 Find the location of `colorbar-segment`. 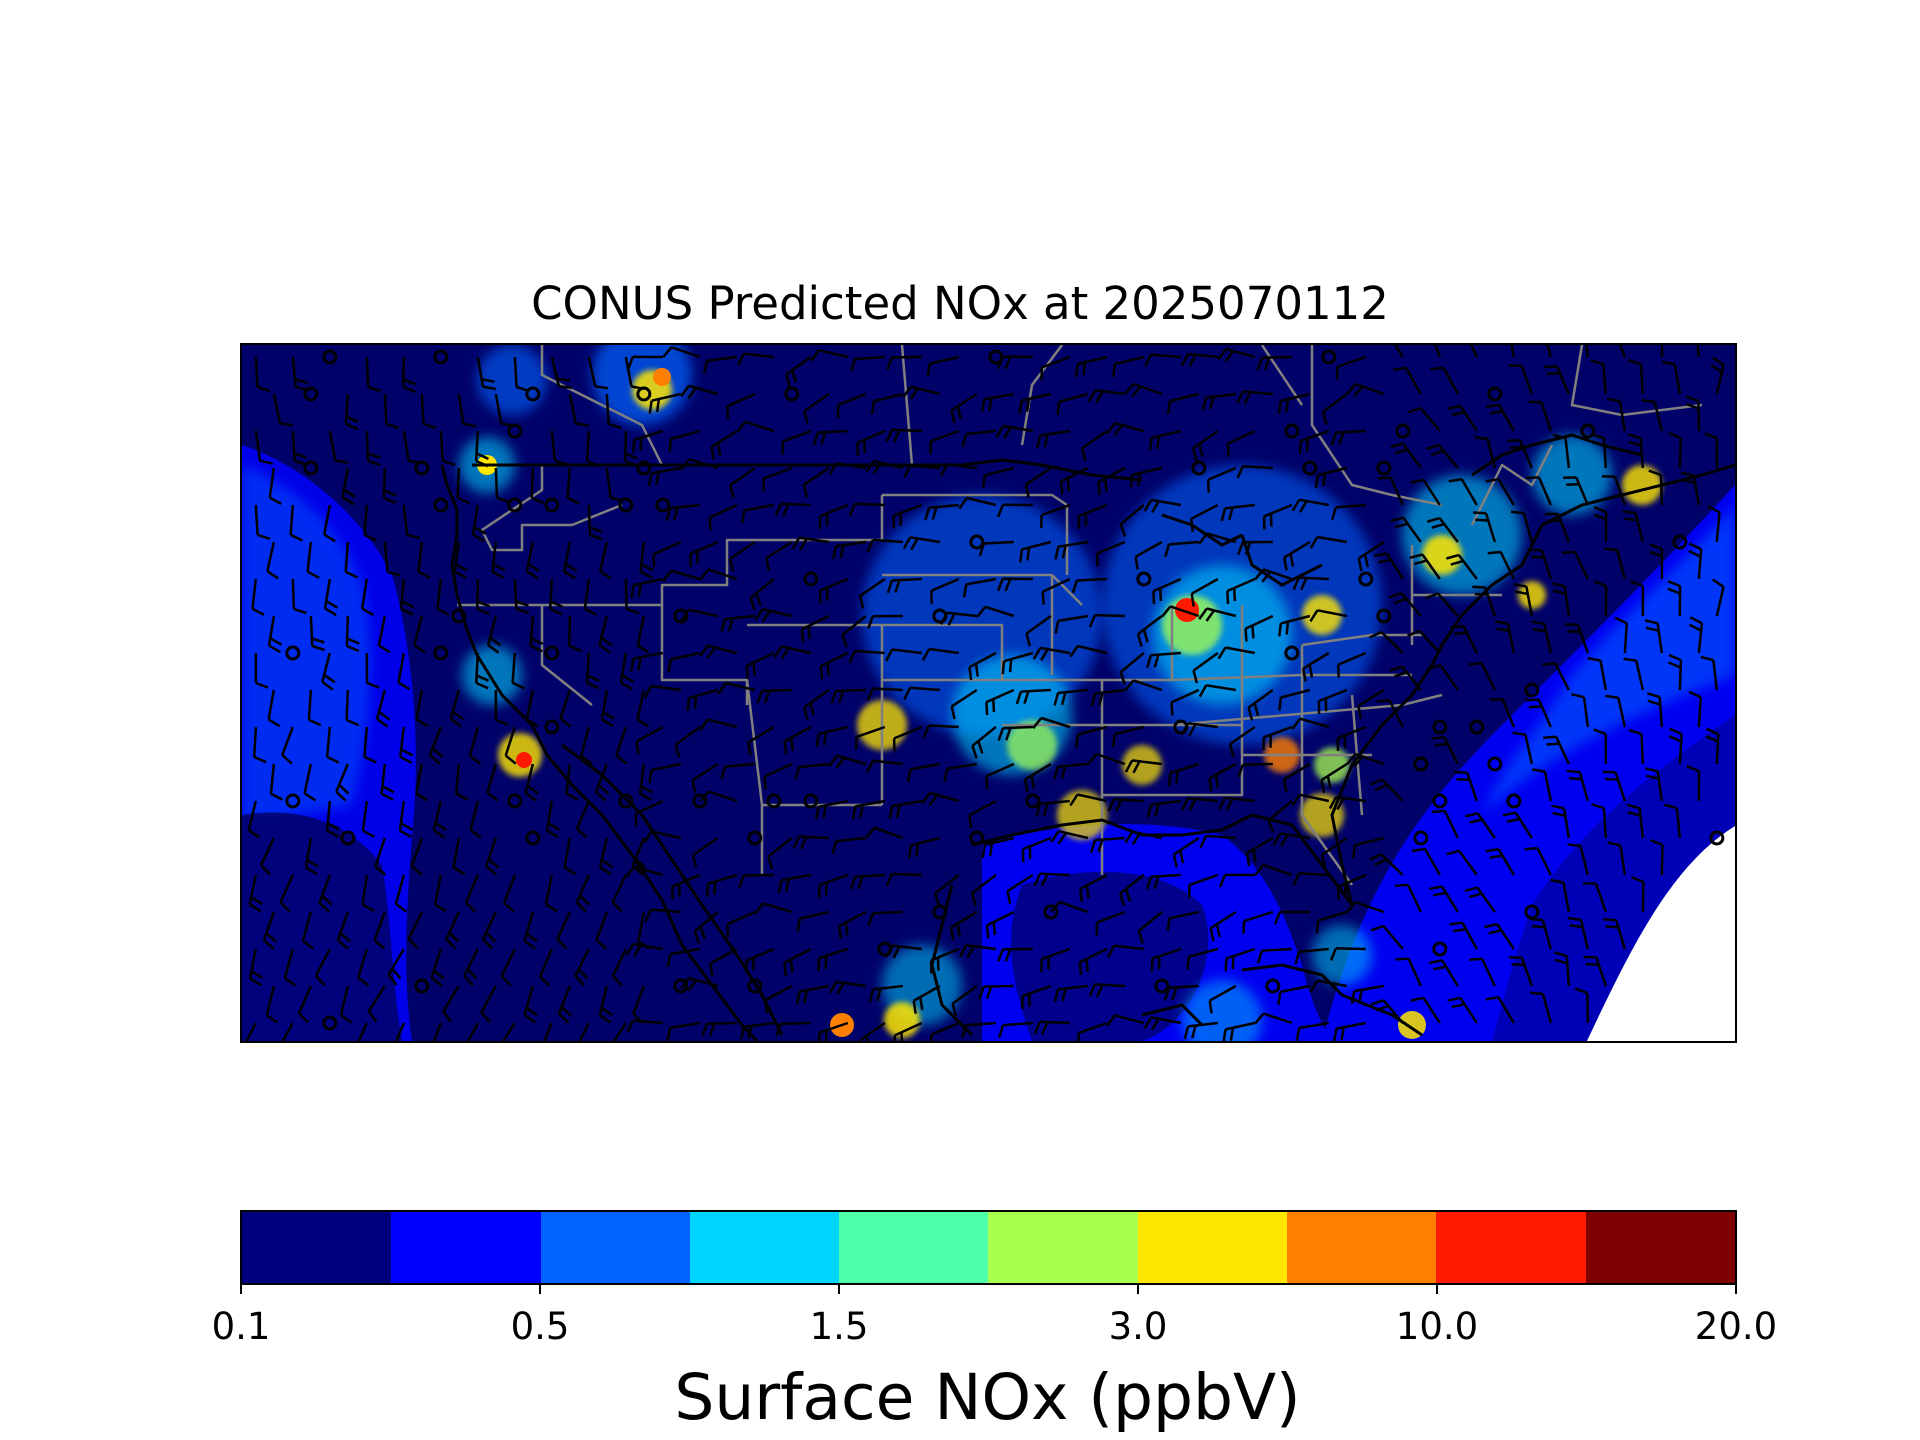

colorbar-segment is located at coordinates (1511, 1247).